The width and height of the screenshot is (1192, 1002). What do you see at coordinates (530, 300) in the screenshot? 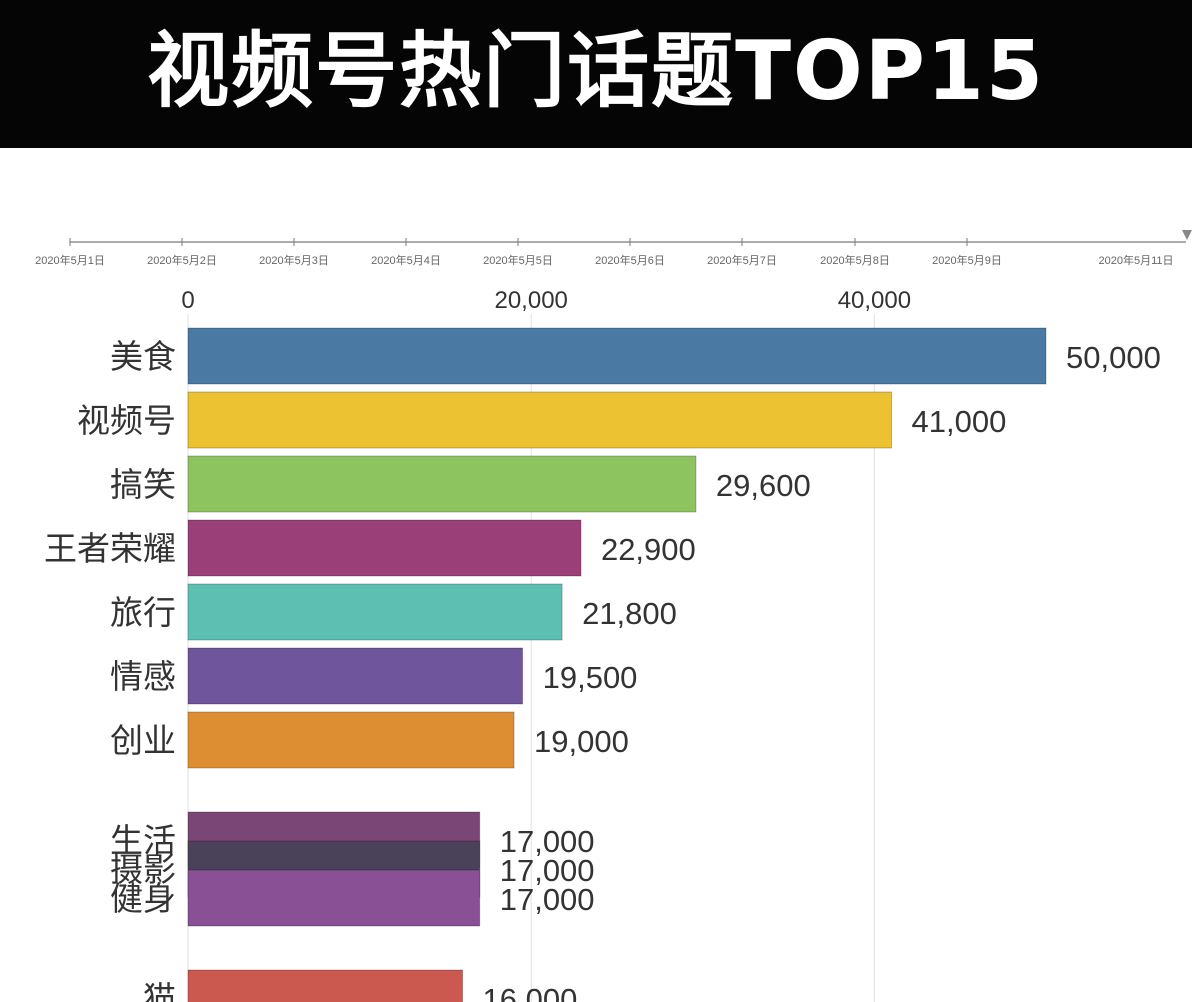
I see `x-tick-label: 20,000` at bounding box center [530, 300].